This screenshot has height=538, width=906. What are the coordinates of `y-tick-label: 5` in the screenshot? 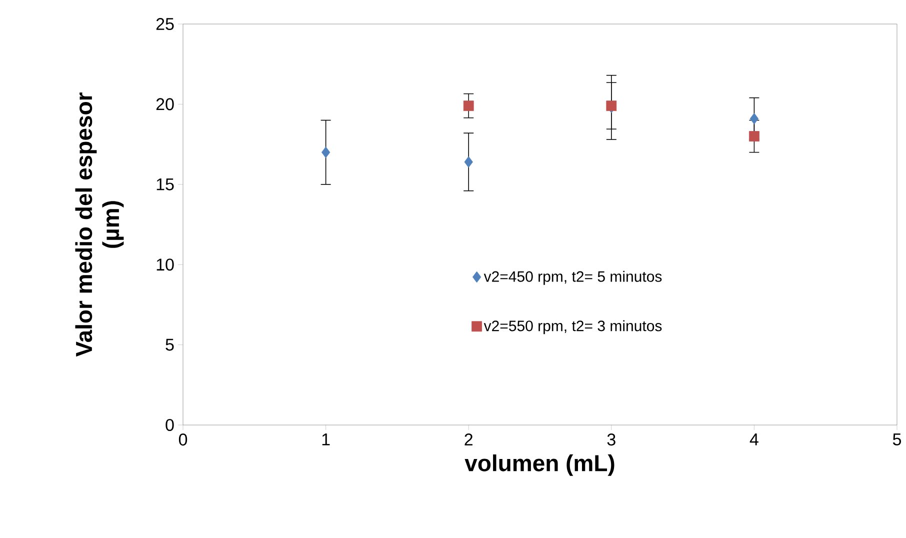 It's located at (170, 344).